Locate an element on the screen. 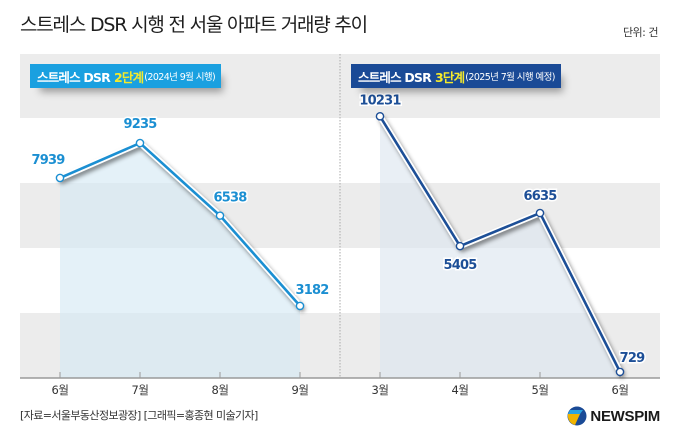 This screenshot has width=680, height=442. x-tick-label: 5월 is located at coordinates (540, 390).